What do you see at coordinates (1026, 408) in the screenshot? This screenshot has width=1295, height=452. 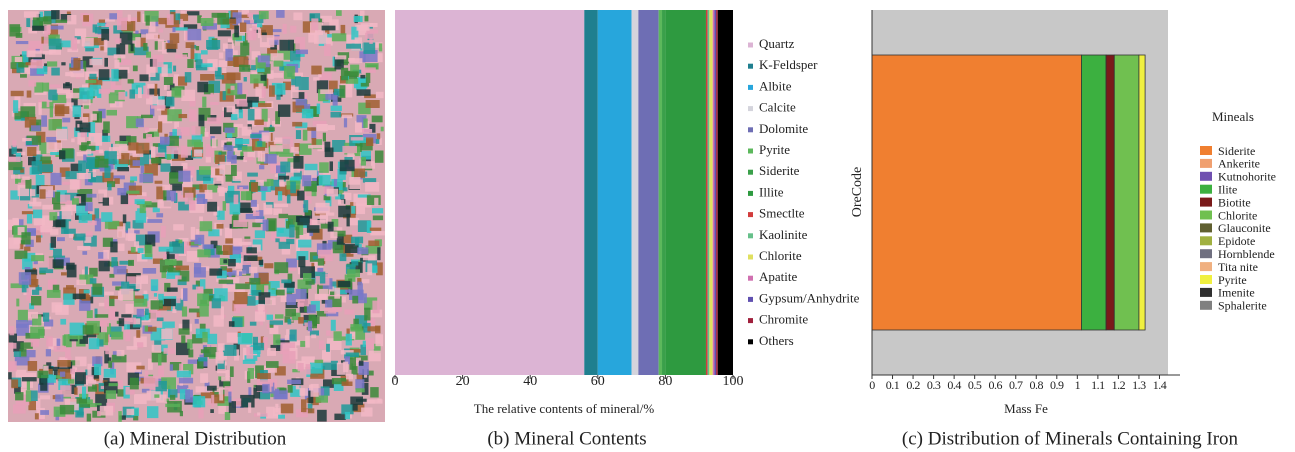 I see `x-axis-label: Mass Fe` at bounding box center [1026, 408].